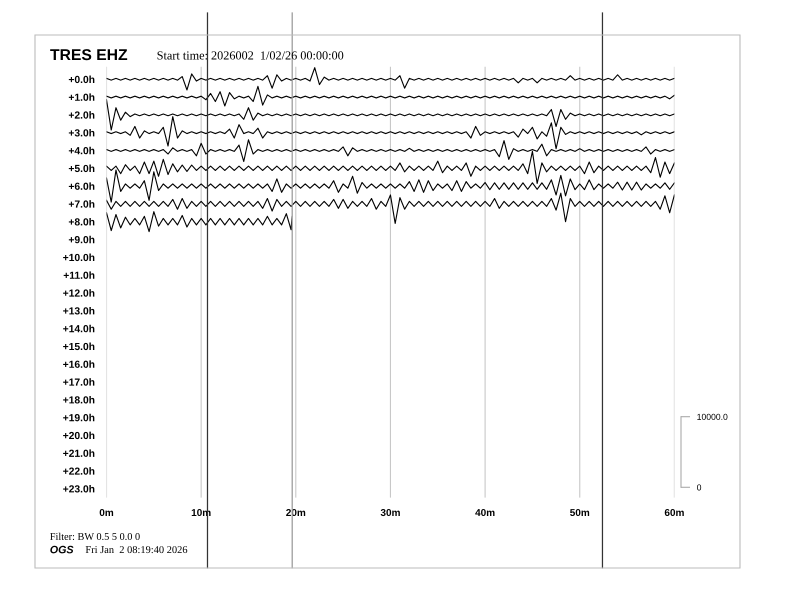  What do you see at coordinates (81, 115) in the screenshot?
I see `y-tick-label: +2.0h` at bounding box center [81, 115].